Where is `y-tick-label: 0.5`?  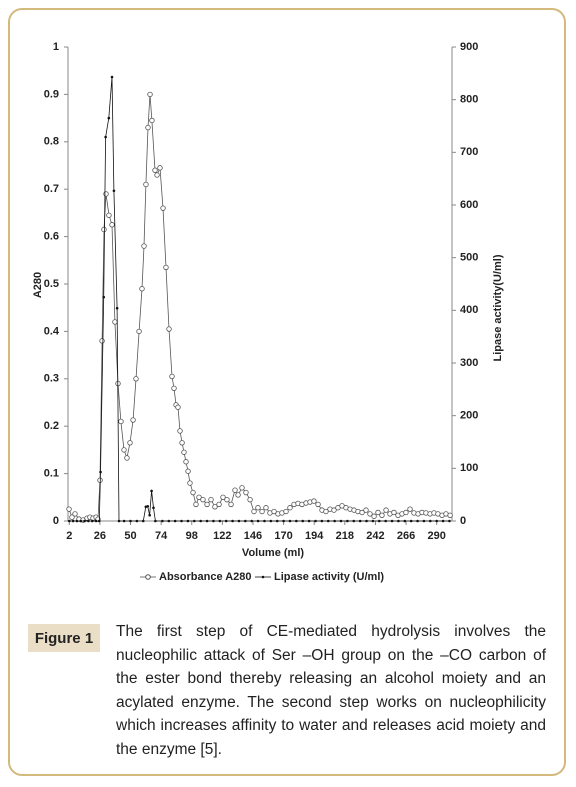 y-tick-label: 0.5 is located at coordinates (51, 284).